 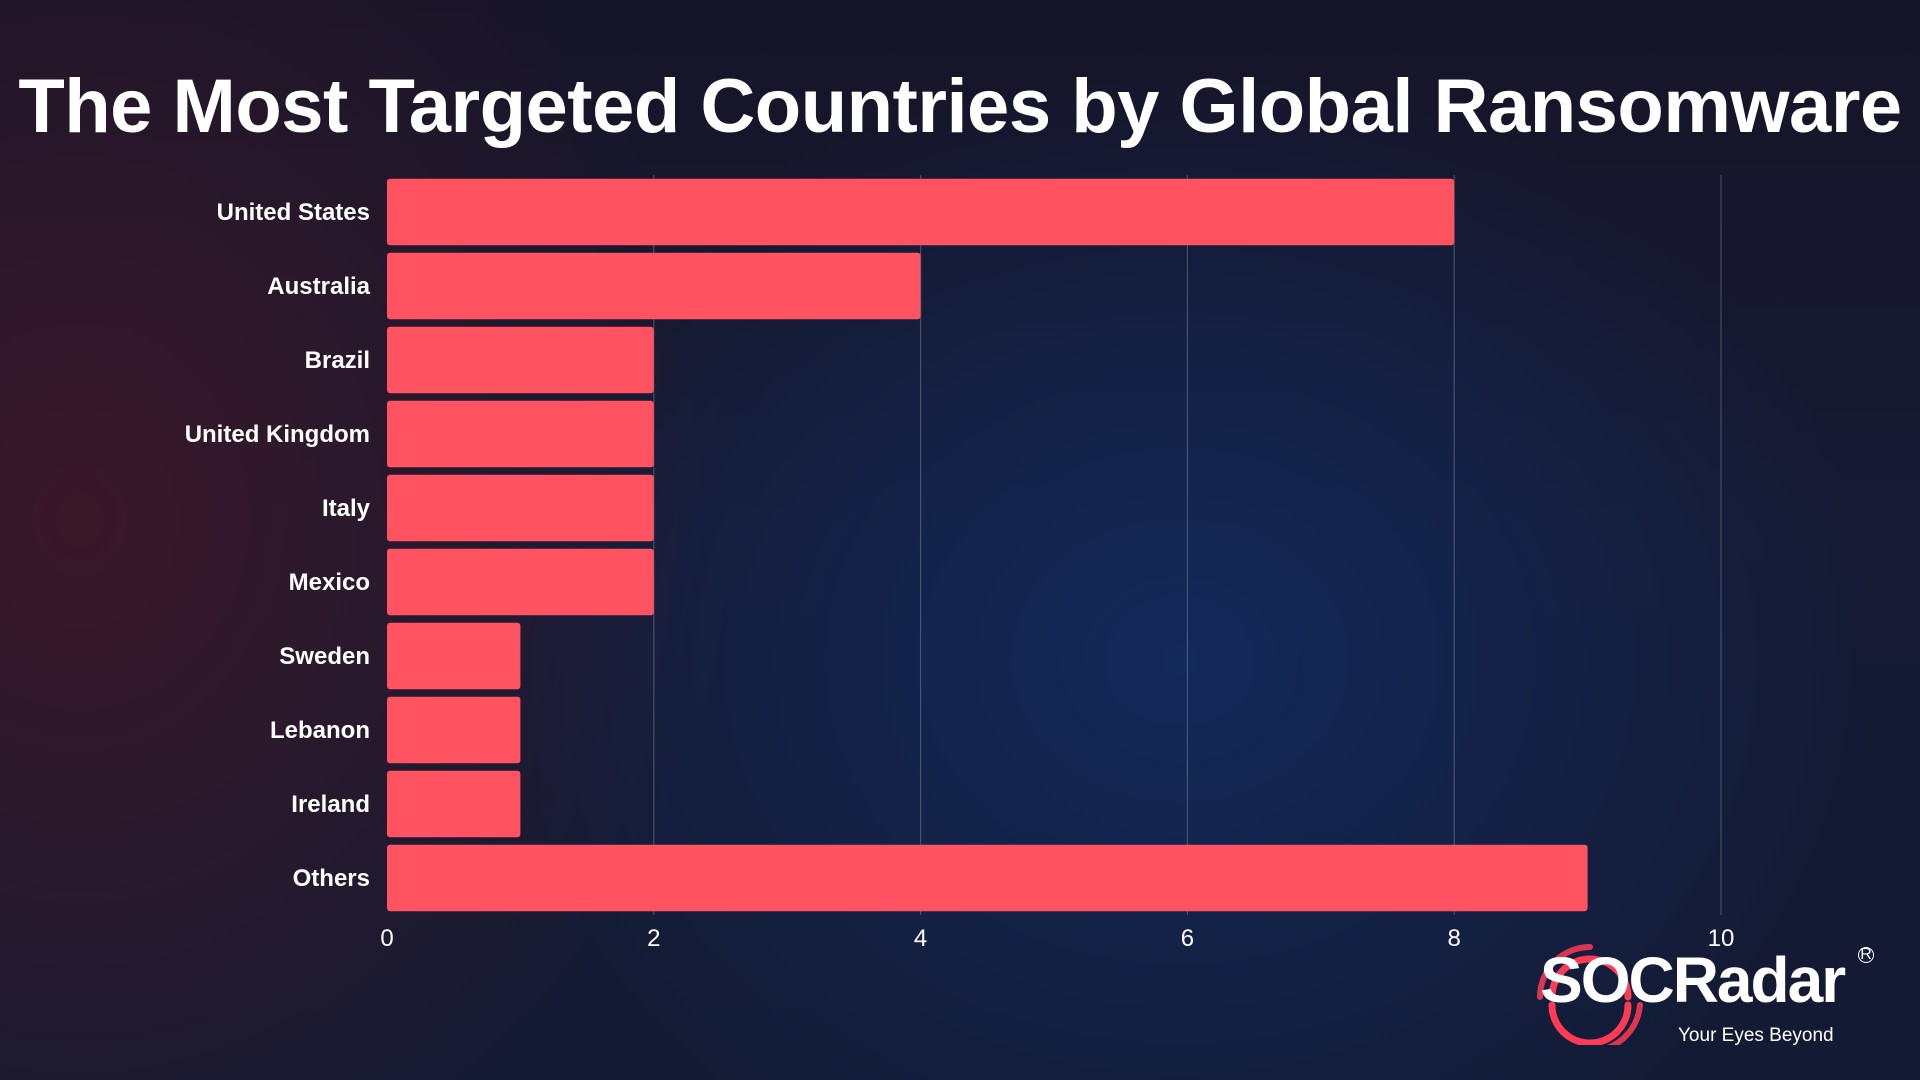 I want to click on category-label: Australia, so click(x=318, y=286).